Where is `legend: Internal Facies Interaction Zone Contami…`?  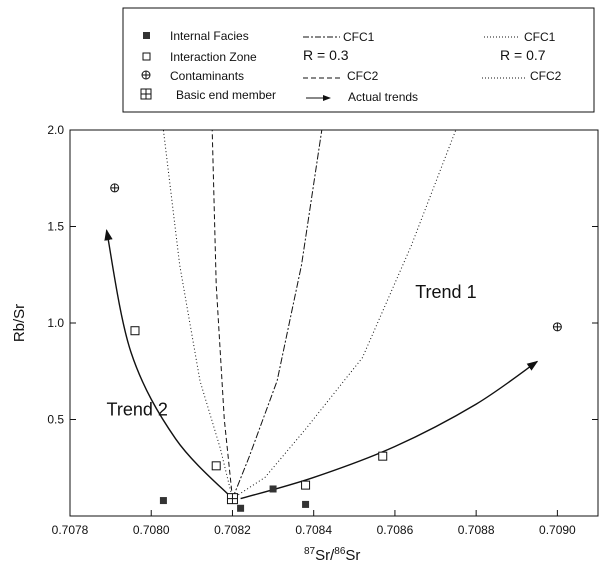
legend: Internal Facies Interaction Zone Contami… is located at coordinates (358, 60).